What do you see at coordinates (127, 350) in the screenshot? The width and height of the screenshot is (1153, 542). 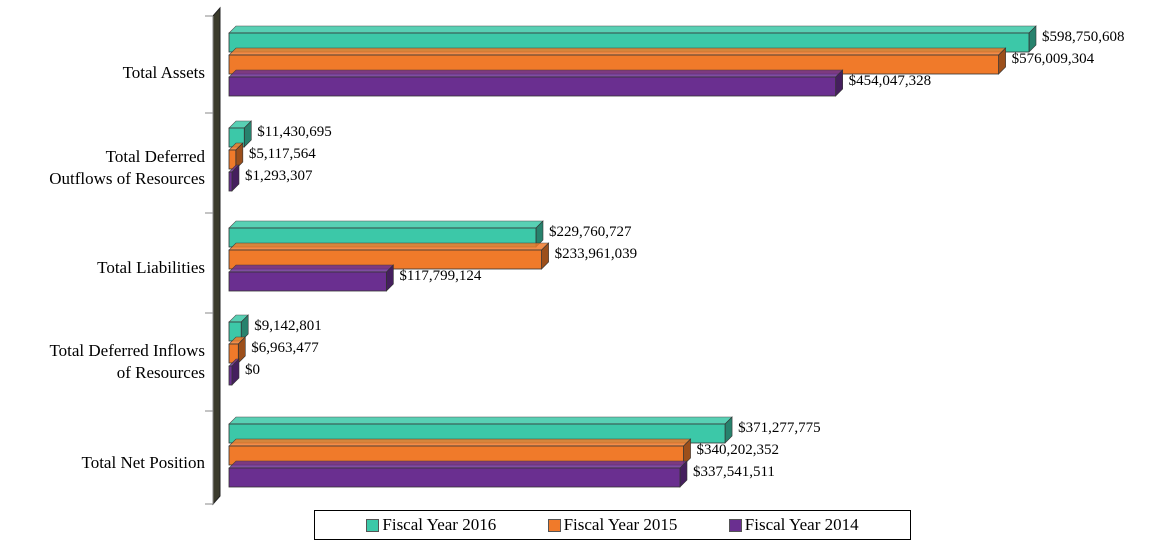 I see `category-label: Total Deferred Inflows` at bounding box center [127, 350].